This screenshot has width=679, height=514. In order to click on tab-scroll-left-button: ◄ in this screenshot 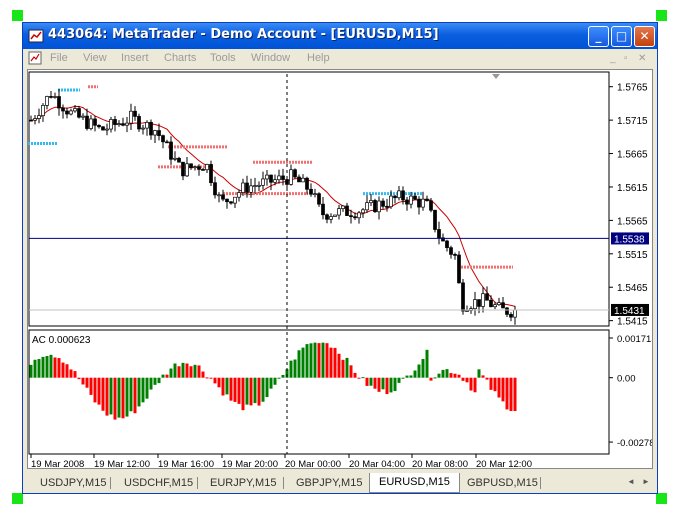, I will do `click(631, 481)`.